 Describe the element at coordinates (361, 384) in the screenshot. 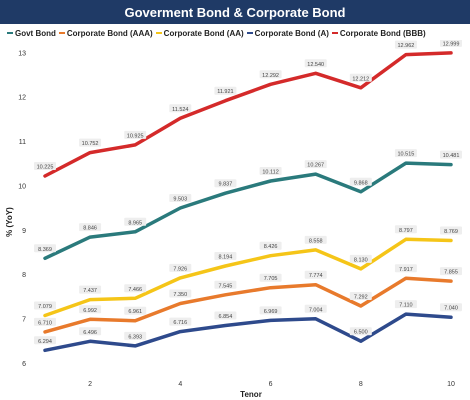

I see `x-tick-label: 8` at that location.